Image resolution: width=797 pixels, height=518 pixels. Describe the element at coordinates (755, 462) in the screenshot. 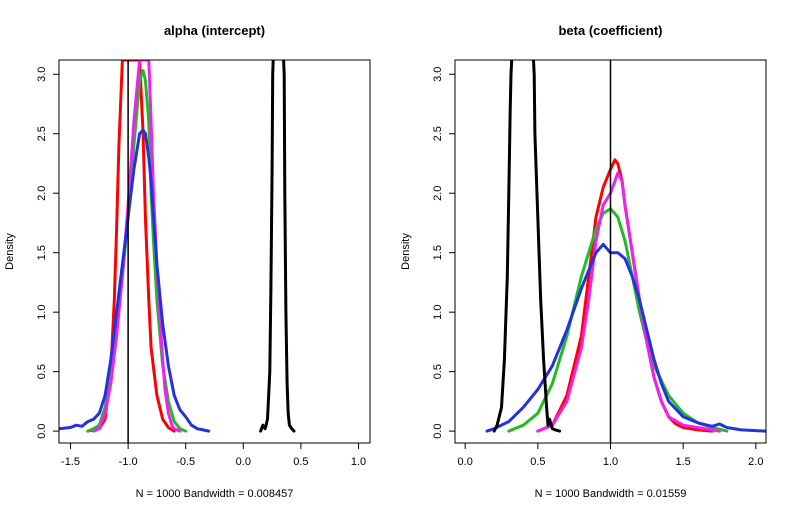

I see `x-tick-label: 2.0` at that location.